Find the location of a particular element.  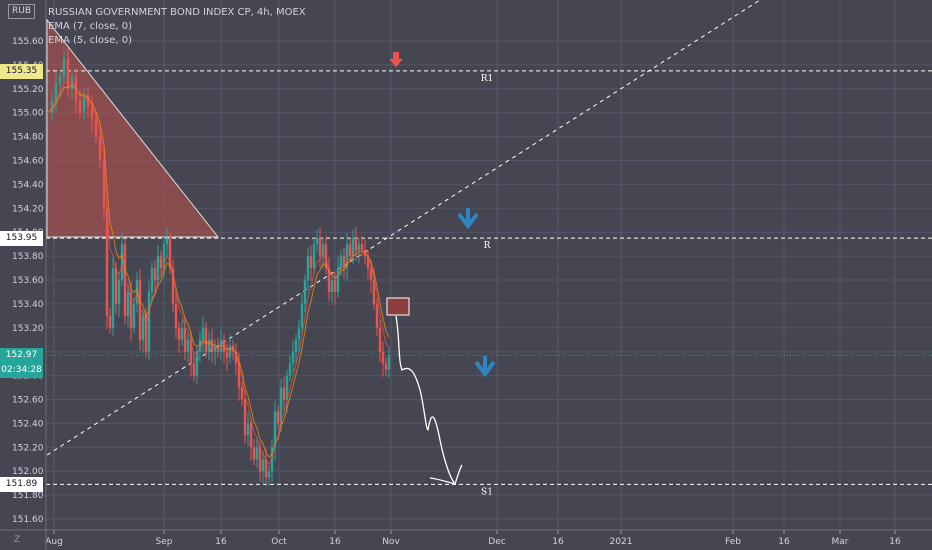

price-tick-label: 155.00 is located at coordinates (28, 114).